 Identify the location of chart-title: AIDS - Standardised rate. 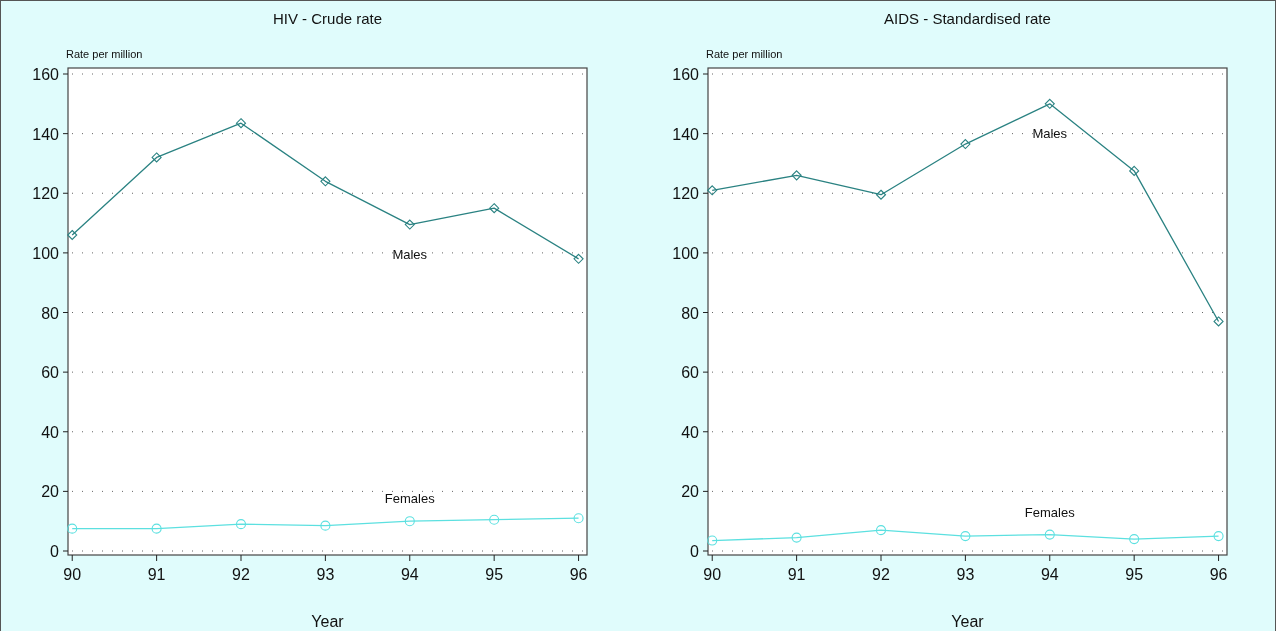
(967, 18).